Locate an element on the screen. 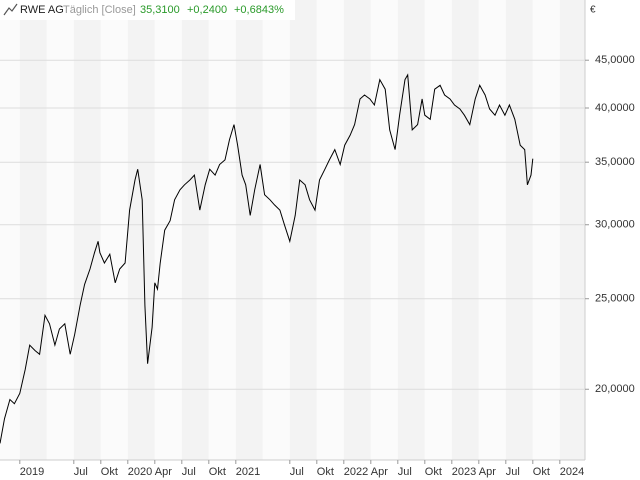 This screenshot has width=640, height=480. y-tick-label: 30,0000 is located at coordinates (615, 225).